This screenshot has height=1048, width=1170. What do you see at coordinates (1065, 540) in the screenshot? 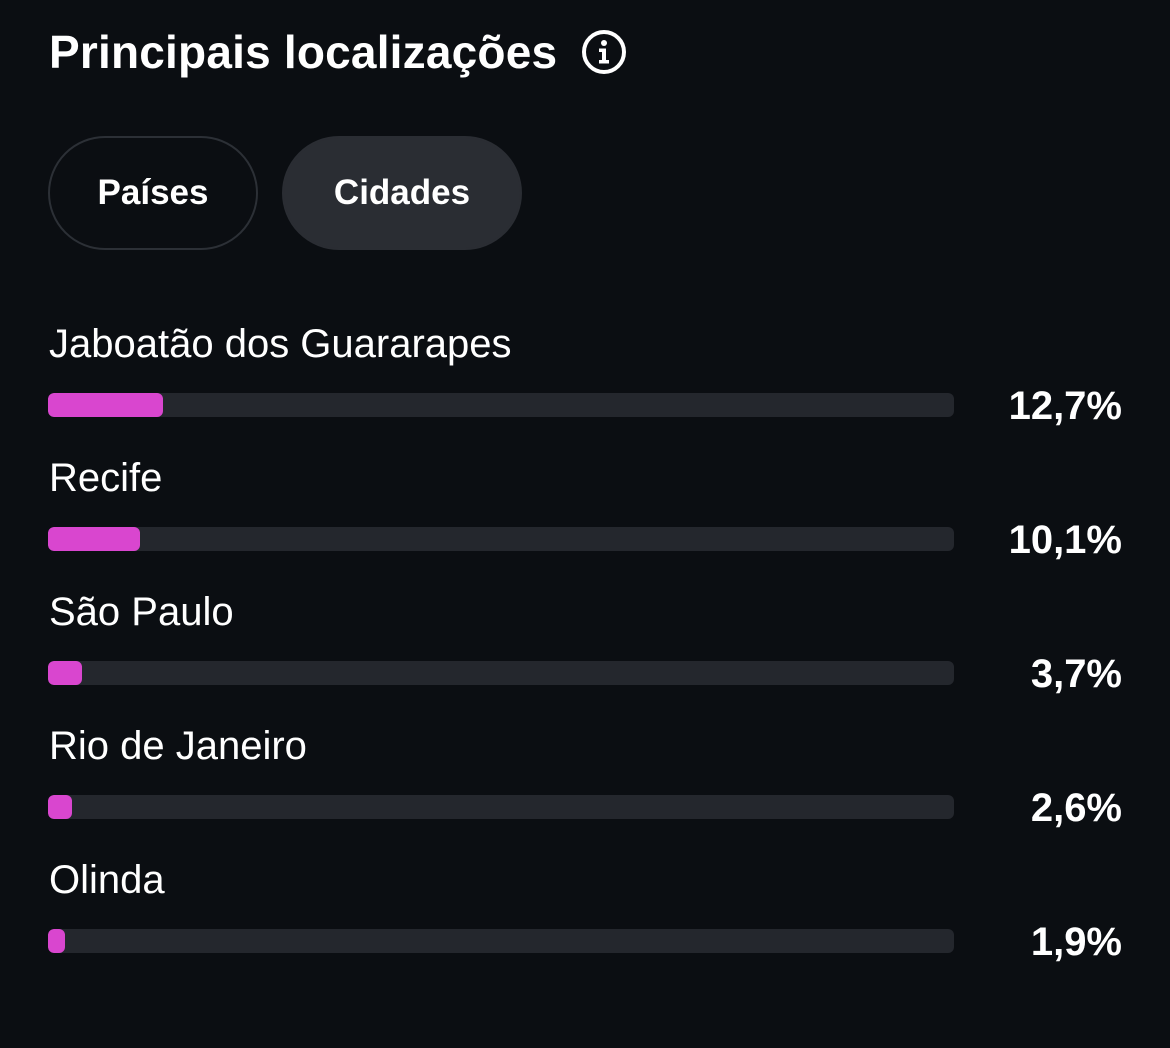
I see `location-percent: 10,1%` at bounding box center [1065, 540].